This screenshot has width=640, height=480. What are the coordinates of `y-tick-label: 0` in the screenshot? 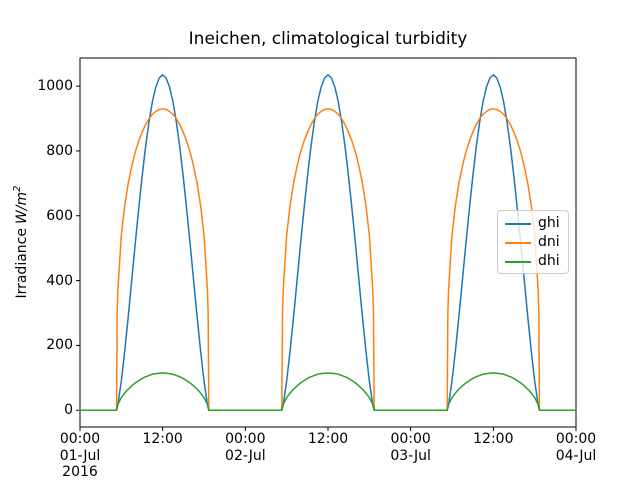 It's located at (68, 410).